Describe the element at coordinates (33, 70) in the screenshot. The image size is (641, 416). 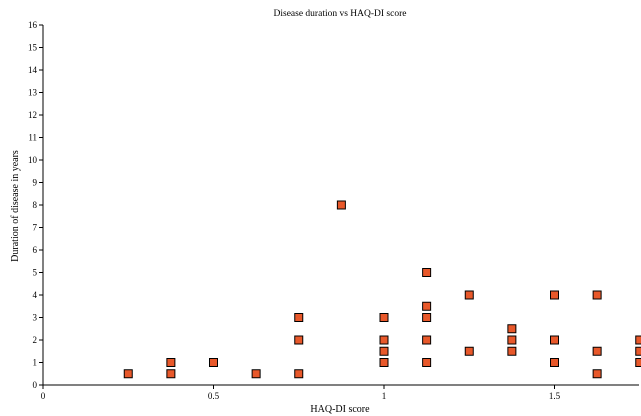
I see `y-tick-label: 14` at that location.